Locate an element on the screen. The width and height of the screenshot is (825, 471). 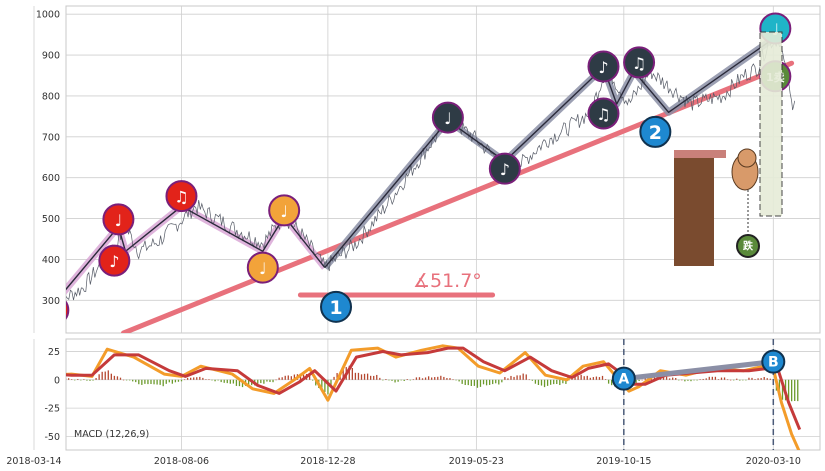
pivot-label-text: 2 is located at coordinates (655, 133).